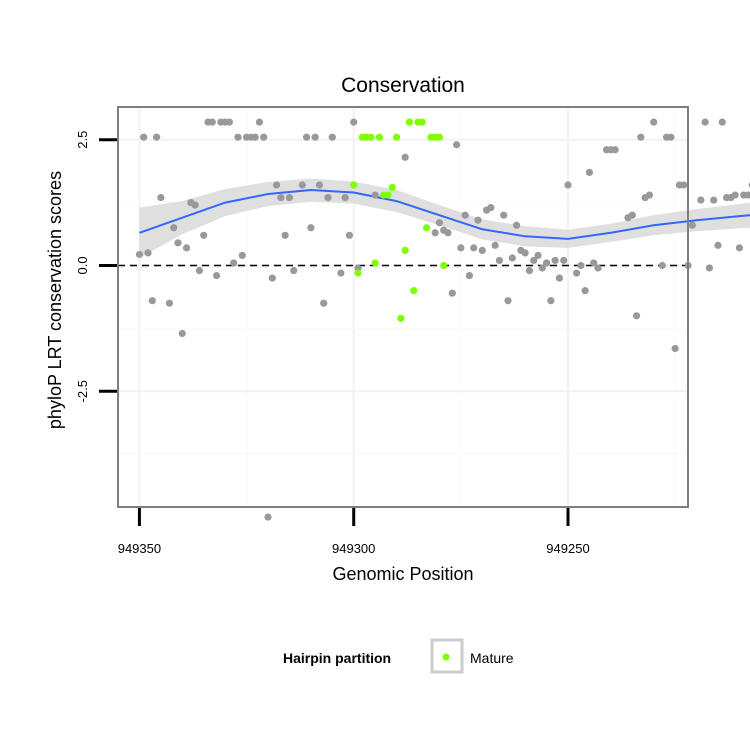 The height and width of the screenshot is (750, 750). I want to click on legend: Hairpin partition Mature, so click(398, 656).